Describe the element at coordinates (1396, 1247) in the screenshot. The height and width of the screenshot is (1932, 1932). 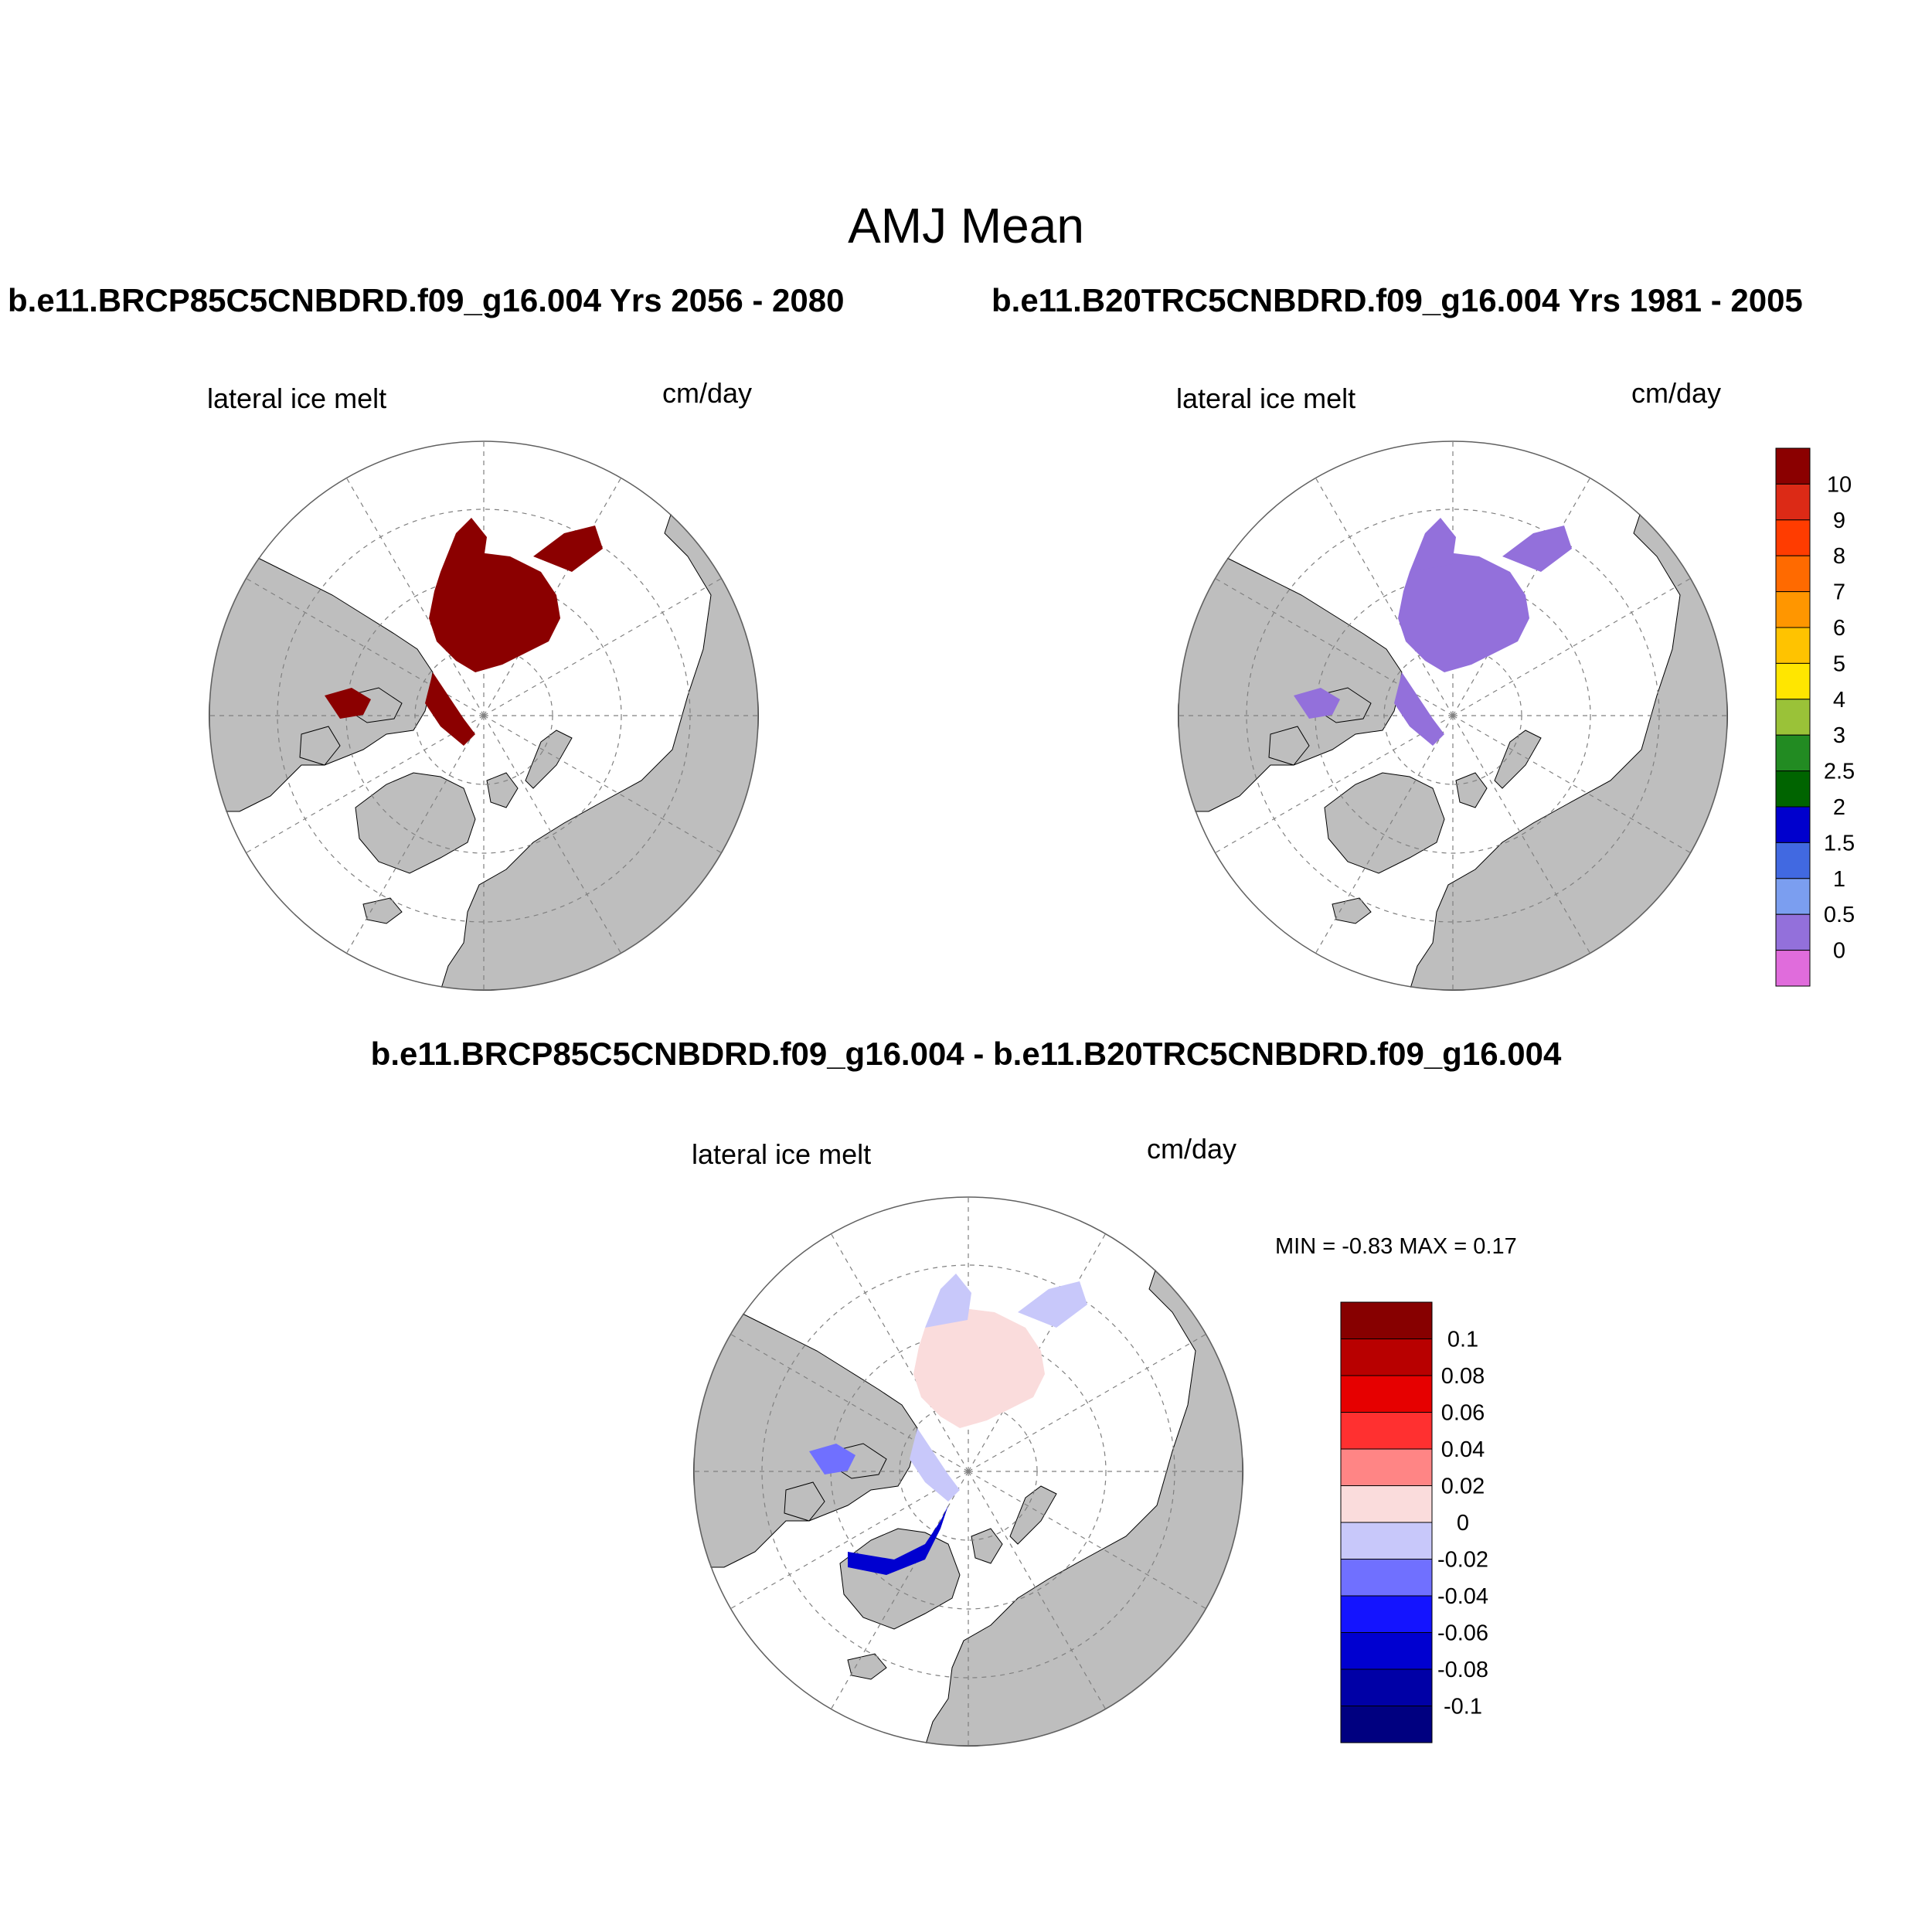
I see `min-max-label: MIN = -0.83 MAX = 0.17` at that location.